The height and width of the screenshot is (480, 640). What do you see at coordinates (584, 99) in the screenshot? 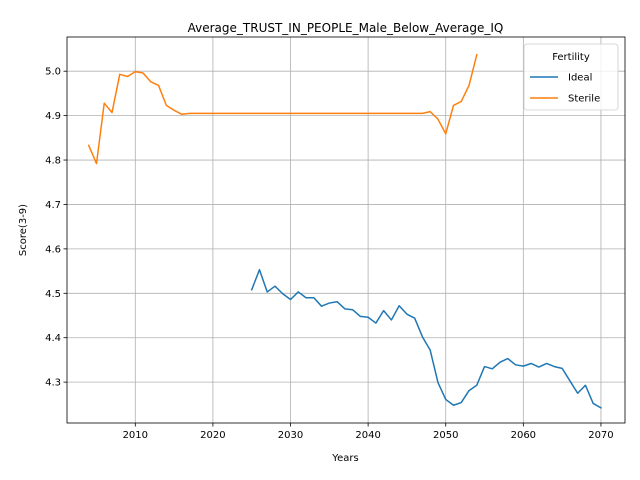
I see `legend-label-sterile: Sterile` at bounding box center [584, 99].